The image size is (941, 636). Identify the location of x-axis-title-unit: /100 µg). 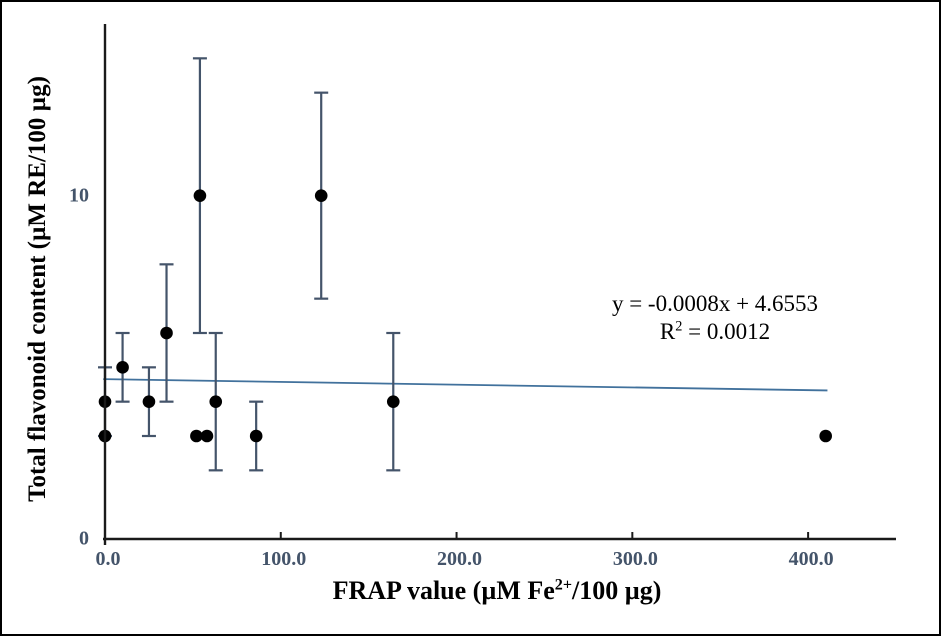
(617, 590).